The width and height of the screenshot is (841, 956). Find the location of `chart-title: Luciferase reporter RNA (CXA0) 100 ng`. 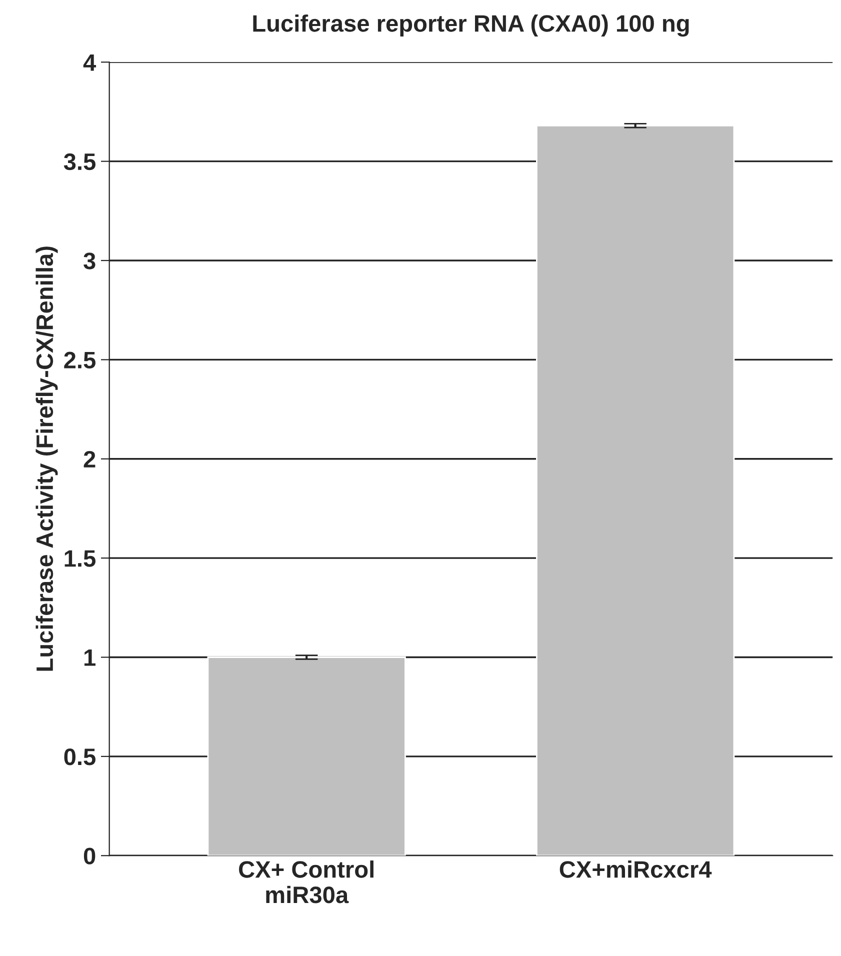

chart-title: Luciferase reporter RNA (CXA0) 100 ng is located at coordinates (471, 25).